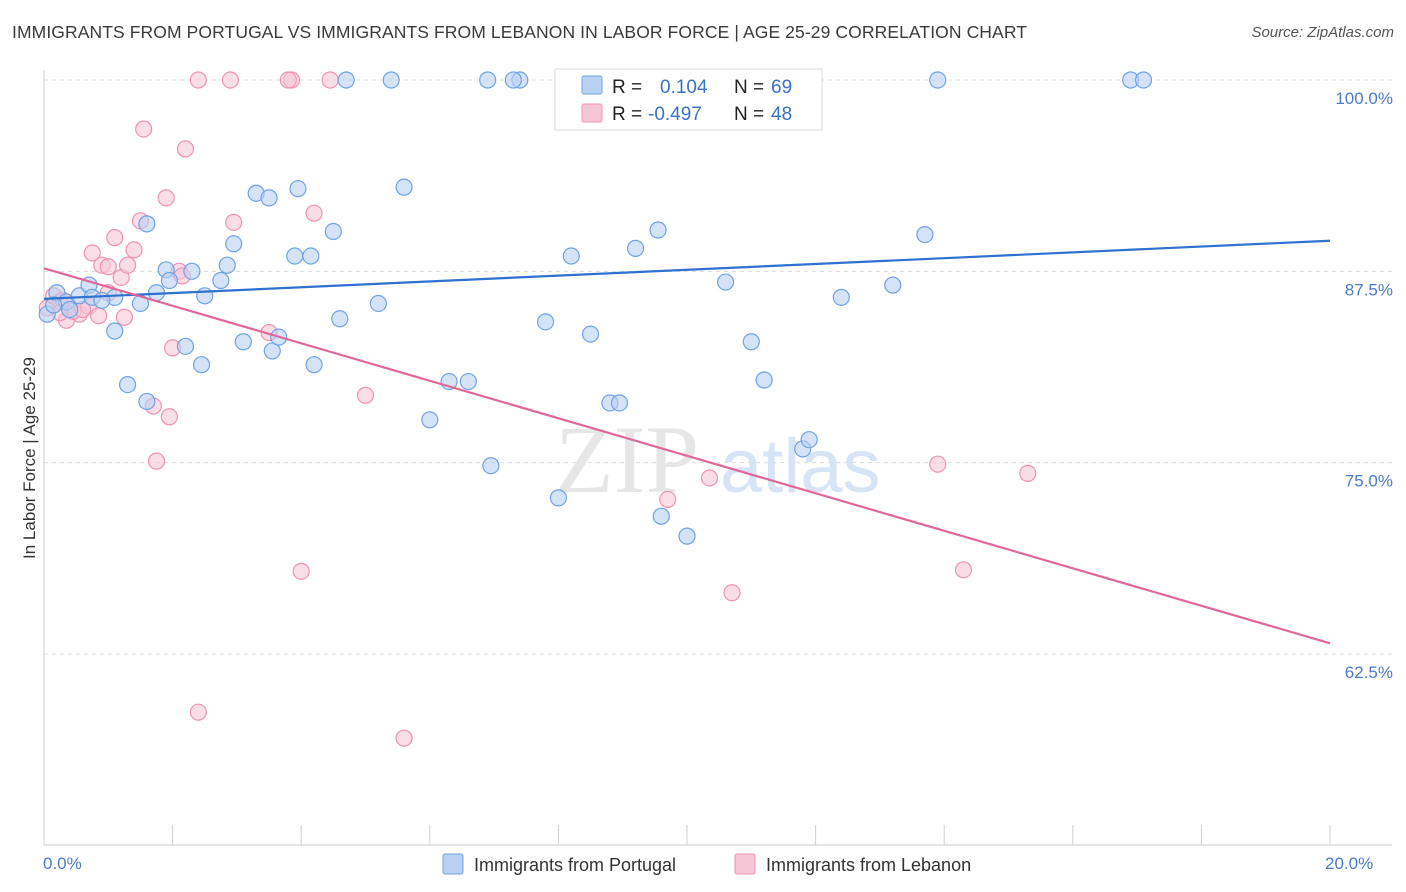 This screenshot has height=892, width=1406. What do you see at coordinates (627, 459) in the screenshot?
I see `watermark-zip: ZIP` at bounding box center [627, 459].